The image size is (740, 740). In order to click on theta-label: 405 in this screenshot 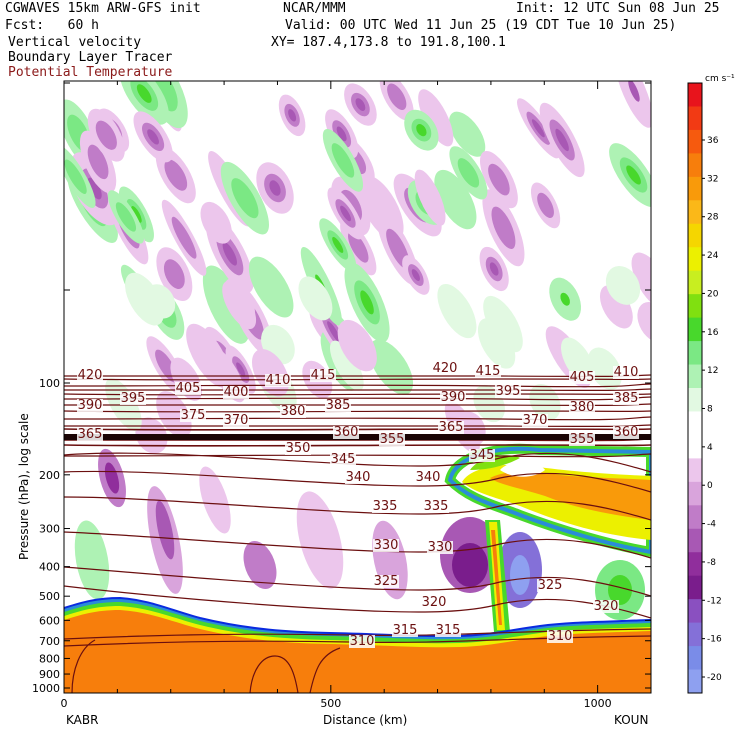, I will do `click(188, 388)`.